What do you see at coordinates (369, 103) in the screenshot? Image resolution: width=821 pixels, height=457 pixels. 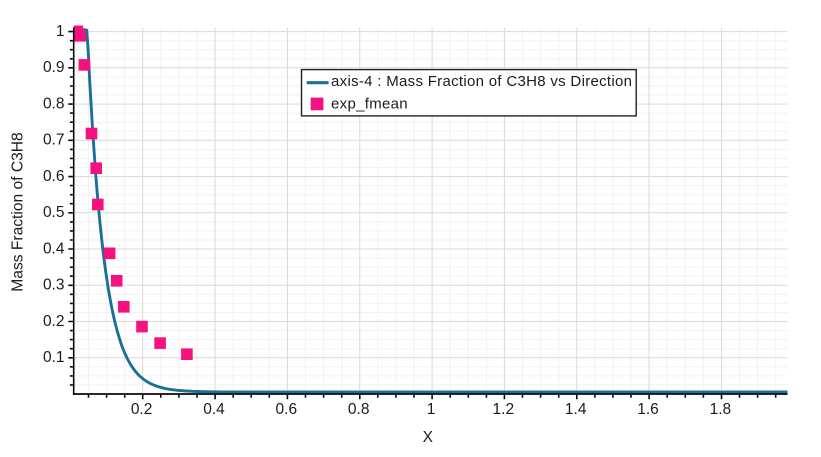 I see `svg-text: exp_fmean` at bounding box center [369, 103].